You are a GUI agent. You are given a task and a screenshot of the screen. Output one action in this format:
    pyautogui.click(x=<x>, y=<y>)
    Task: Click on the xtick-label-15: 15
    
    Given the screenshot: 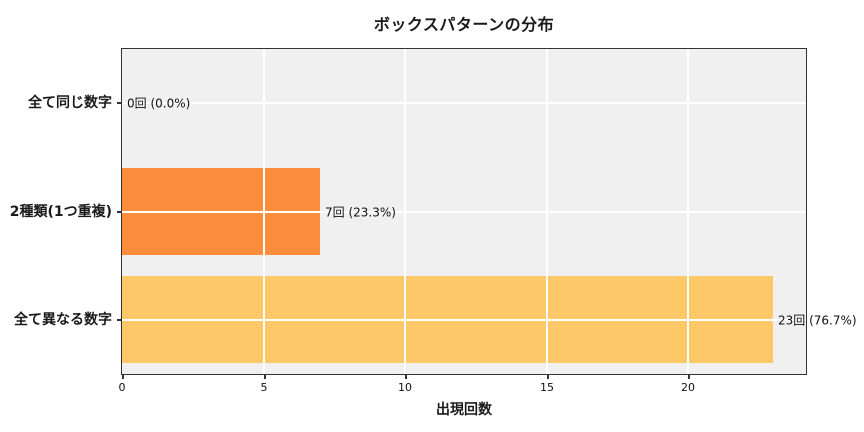 What is the action you would take?
    pyautogui.click(x=547, y=387)
    